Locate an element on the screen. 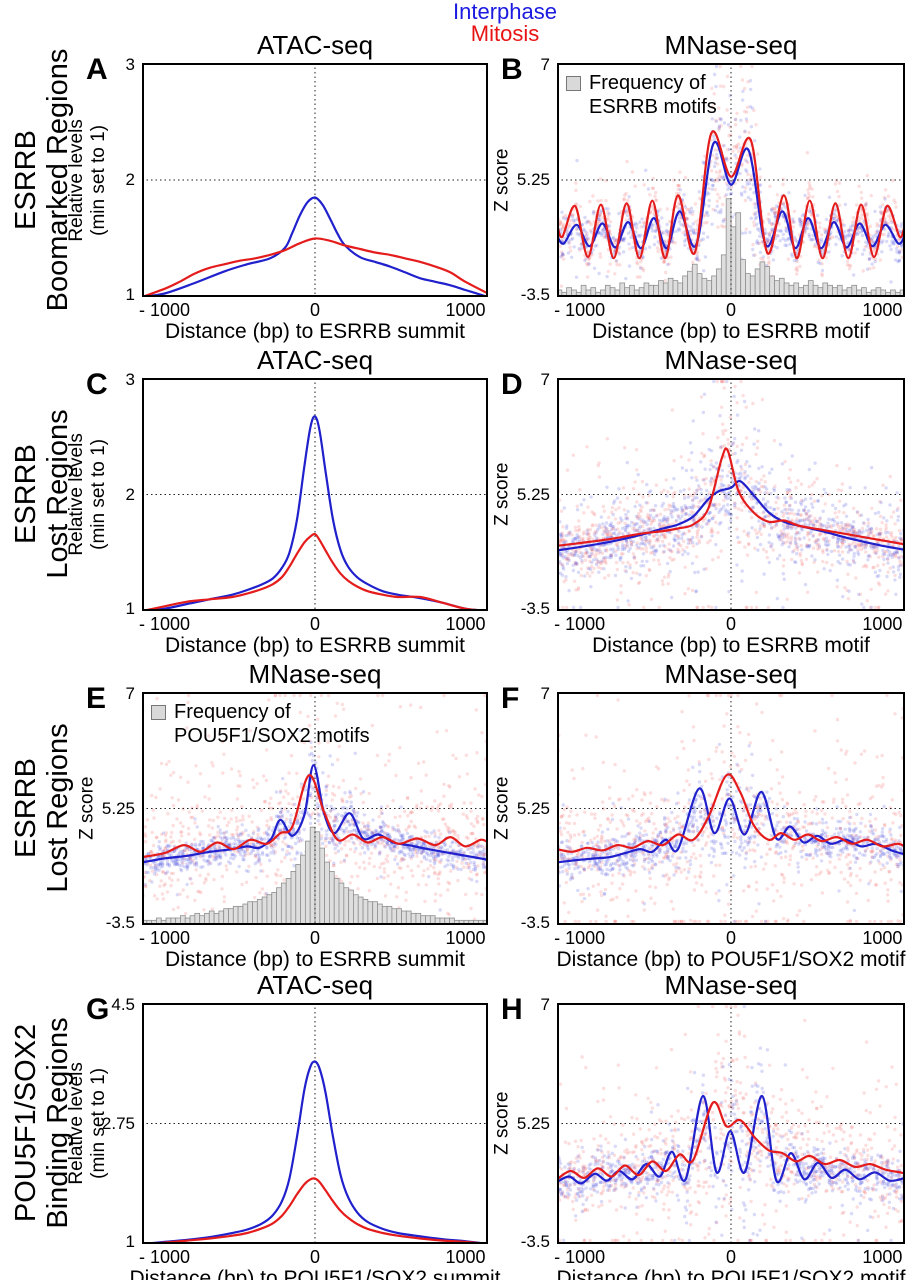 The height and width of the screenshot is (1280, 913). plot-canvas-c is located at coordinates (315, 494).